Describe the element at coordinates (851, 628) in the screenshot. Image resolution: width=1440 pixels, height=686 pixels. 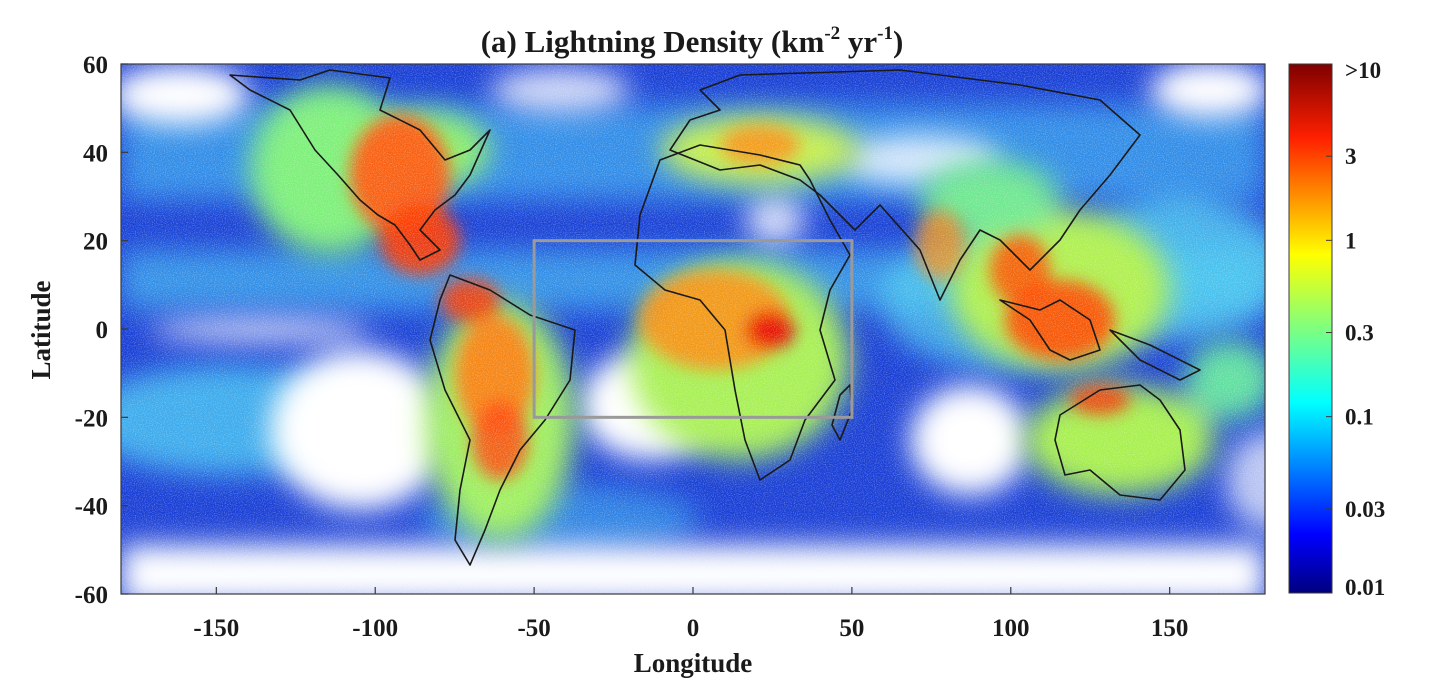
I see `x-tick-label: 50` at that location.